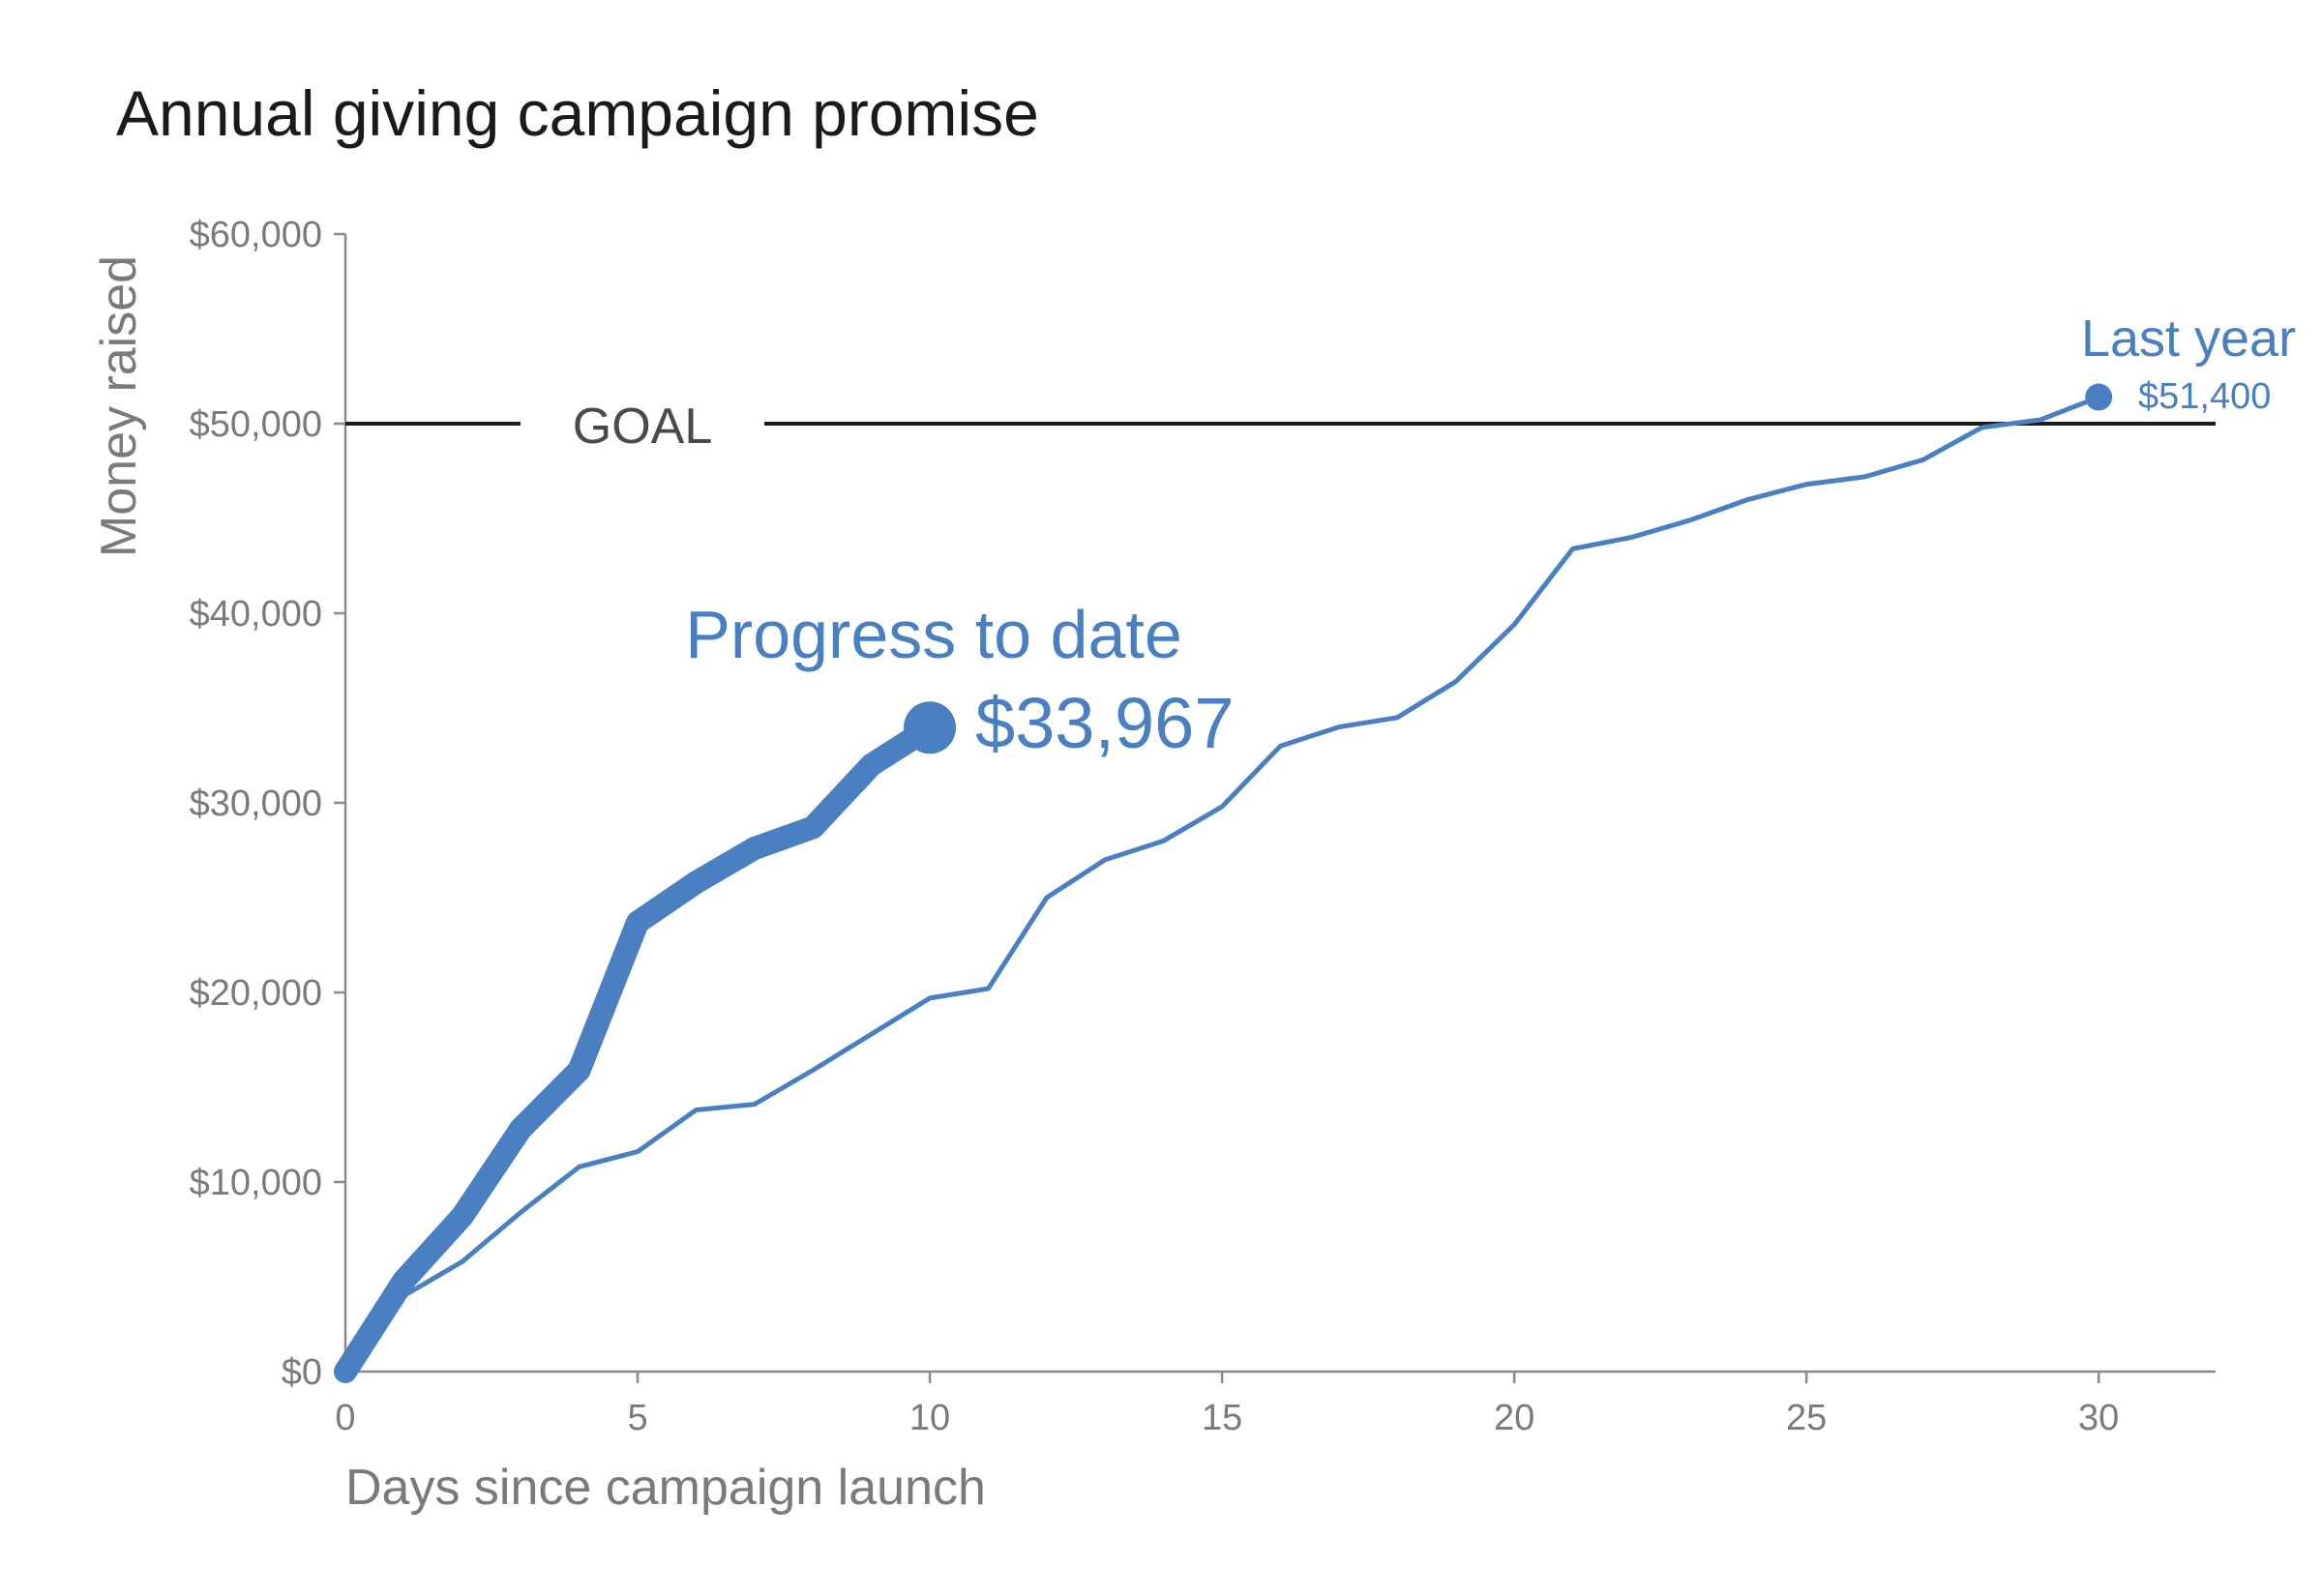 Image resolution: width=2322 pixels, height=1596 pixels. I want to click on y-axis-title: Money raised, so click(119, 406).